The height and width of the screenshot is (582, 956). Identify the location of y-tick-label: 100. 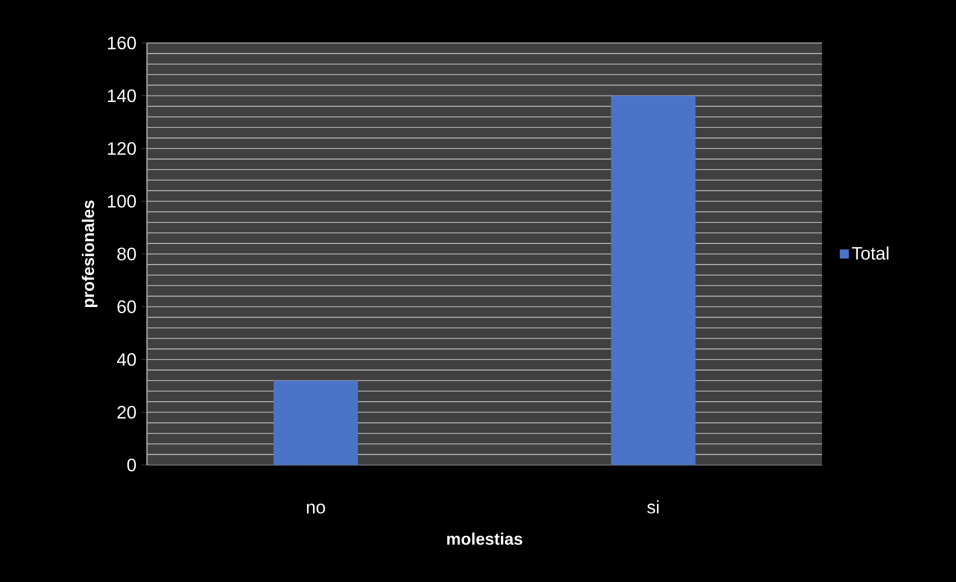
(122, 201).